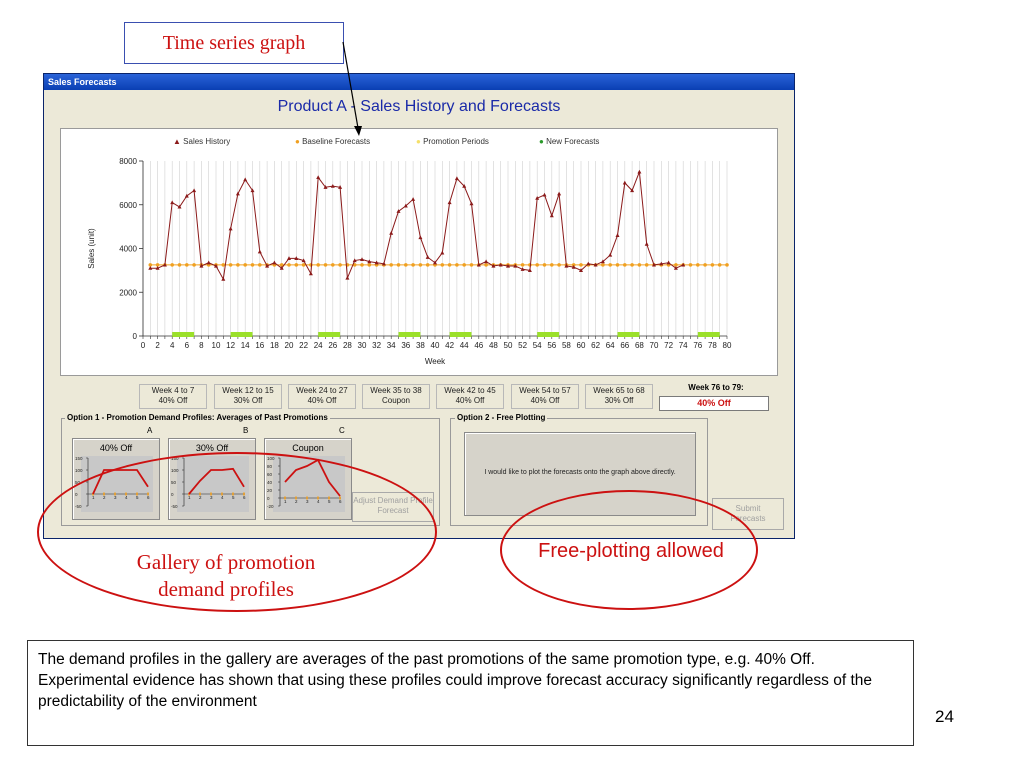  I want to click on x-tick-label: 26, so click(332, 345).